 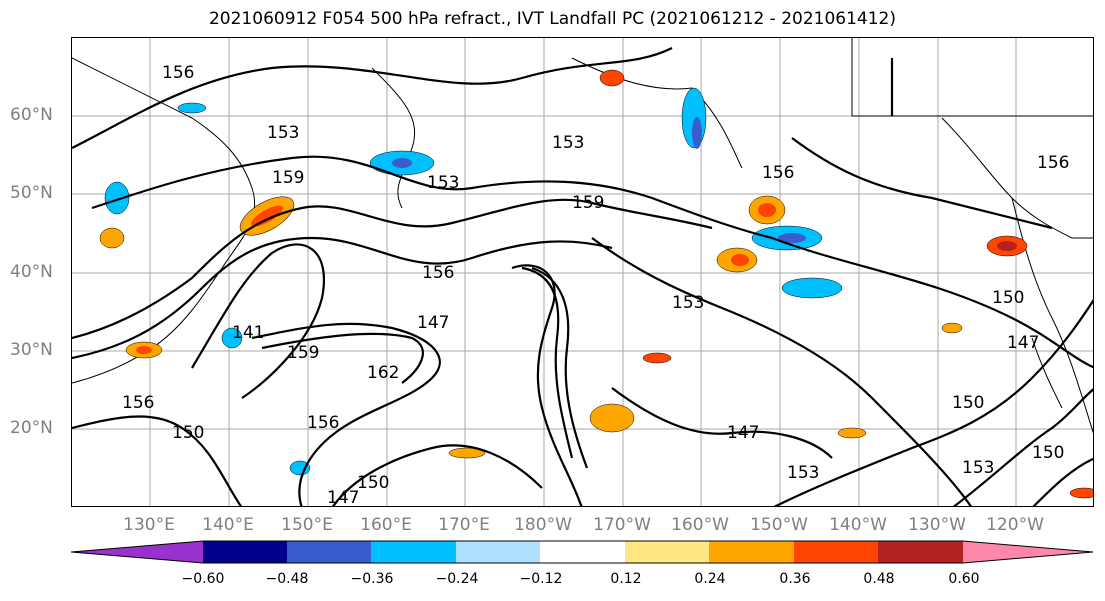 I want to click on lon-label: 160°W, so click(x=700, y=525).